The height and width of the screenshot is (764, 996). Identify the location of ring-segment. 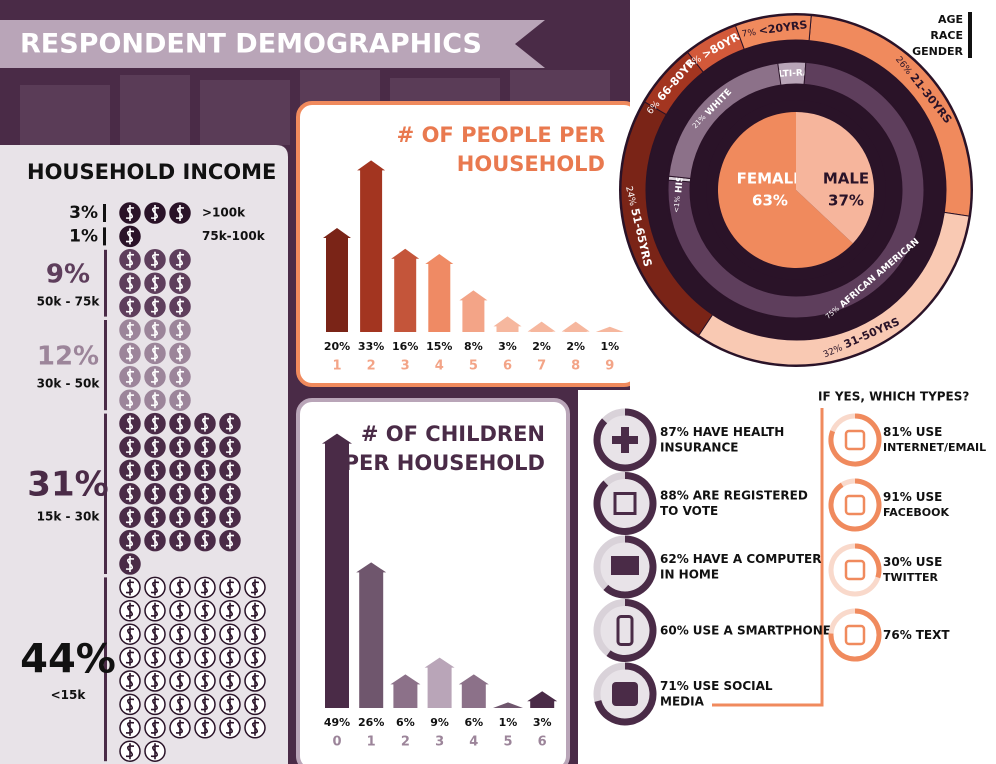
(796, 190).